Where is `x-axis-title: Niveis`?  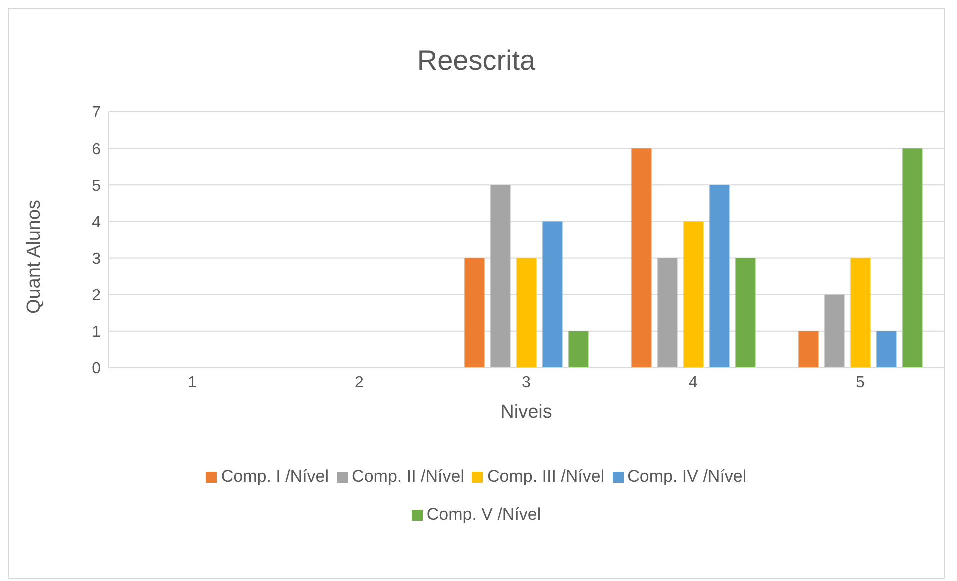
x-axis-title: Niveis is located at coordinates (527, 413).